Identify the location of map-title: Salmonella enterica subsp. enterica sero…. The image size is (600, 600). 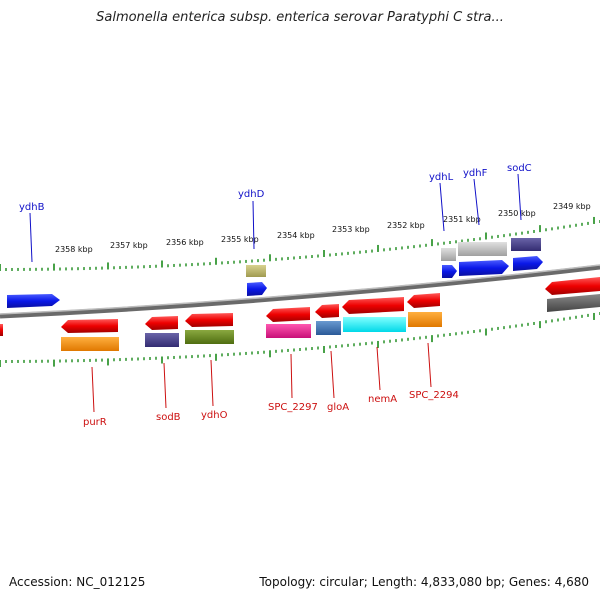
(300, 17).